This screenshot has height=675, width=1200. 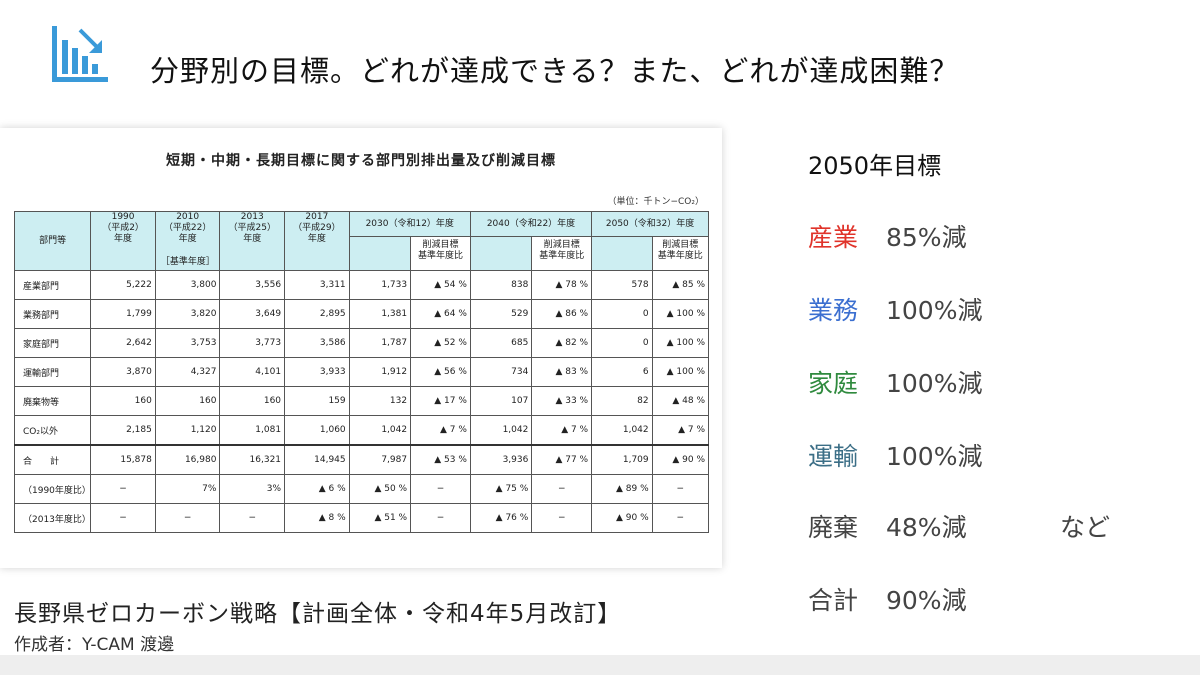 I want to click on table-cell: ▲ 56 %, so click(x=440, y=372).